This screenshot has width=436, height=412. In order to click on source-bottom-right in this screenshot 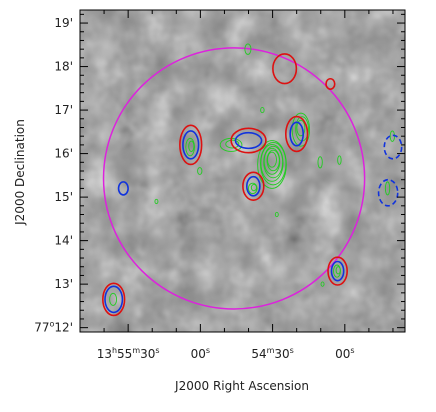, I will do `click(337, 271)`.